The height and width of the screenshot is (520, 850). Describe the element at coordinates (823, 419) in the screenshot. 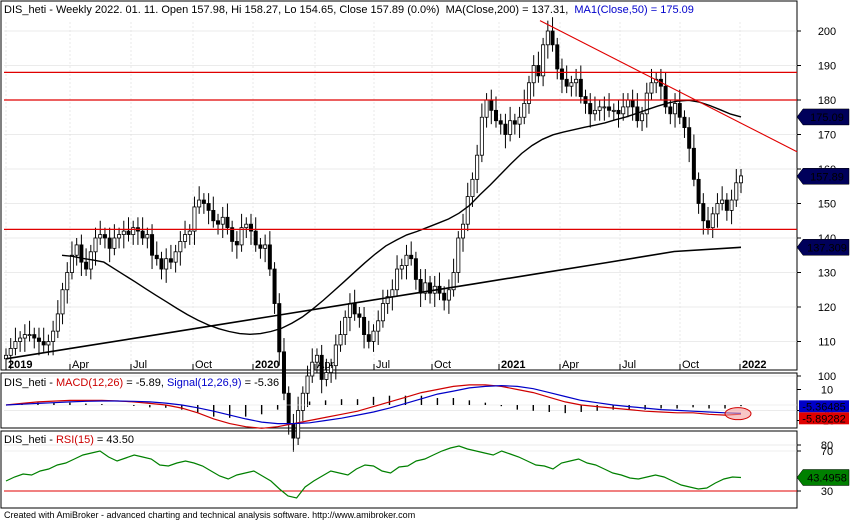

I see `macd-badge: -5.89282` at that location.